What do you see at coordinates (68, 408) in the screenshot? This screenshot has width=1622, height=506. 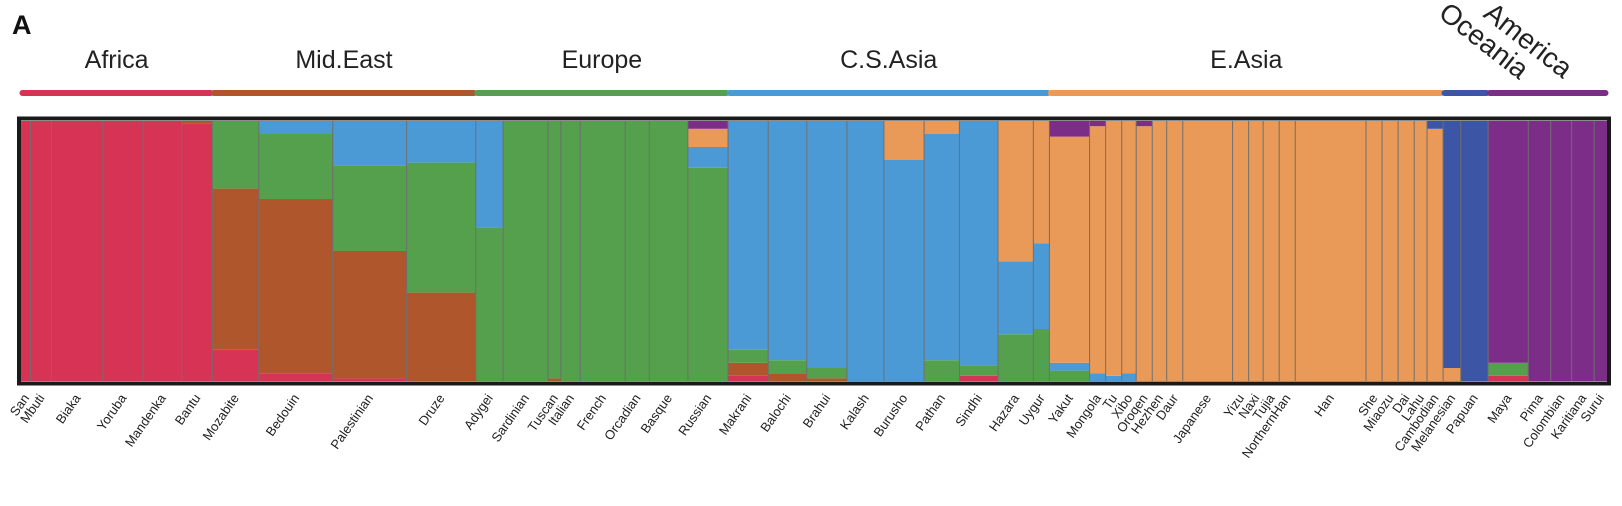 I see `population-label-biaka: Biaka` at bounding box center [68, 408].